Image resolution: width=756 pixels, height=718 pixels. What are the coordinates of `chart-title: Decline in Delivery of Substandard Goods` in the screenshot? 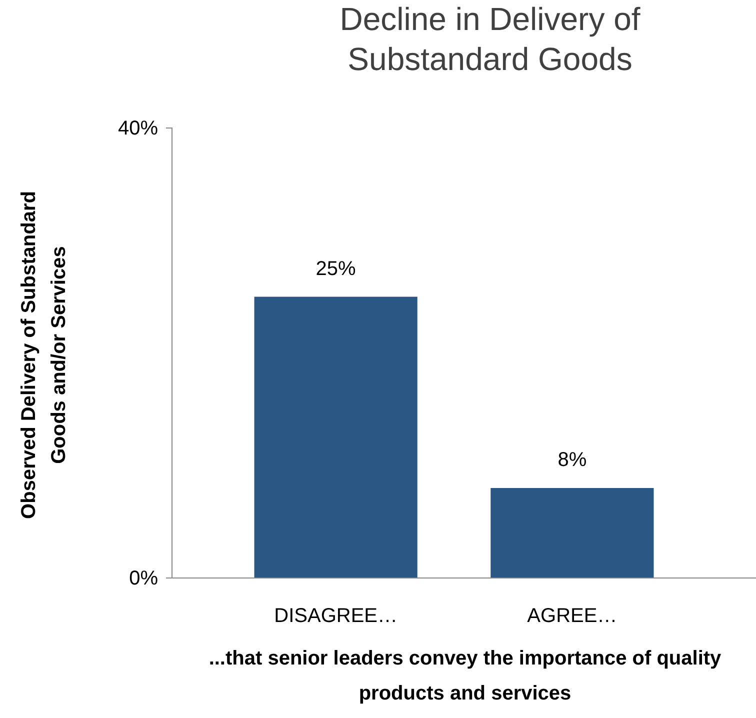 It's located at (490, 39).